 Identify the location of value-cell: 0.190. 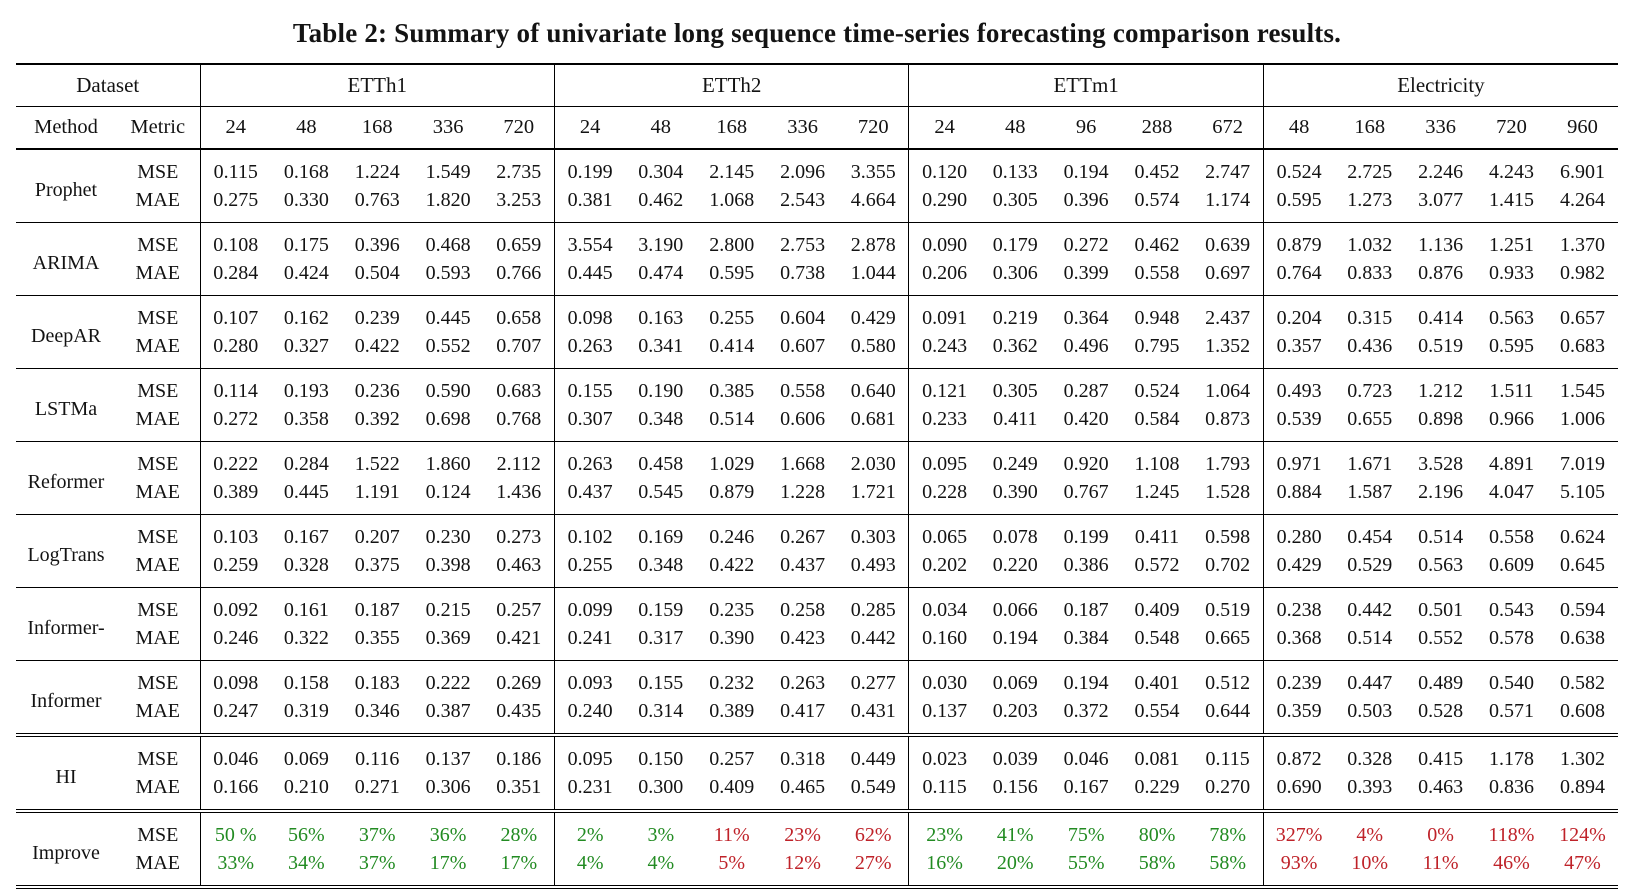
(661, 391).